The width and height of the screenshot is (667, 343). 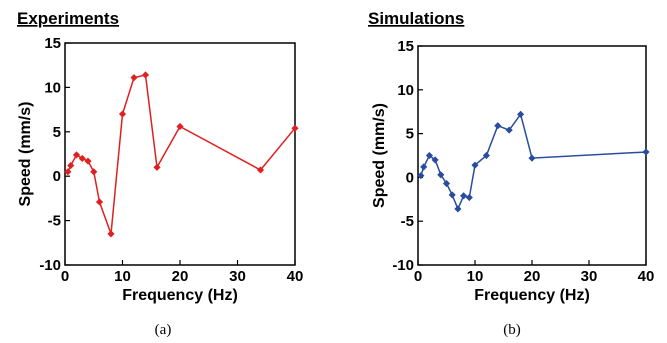 I want to click on chart-title: Simulations, so click(x=416, y=18).